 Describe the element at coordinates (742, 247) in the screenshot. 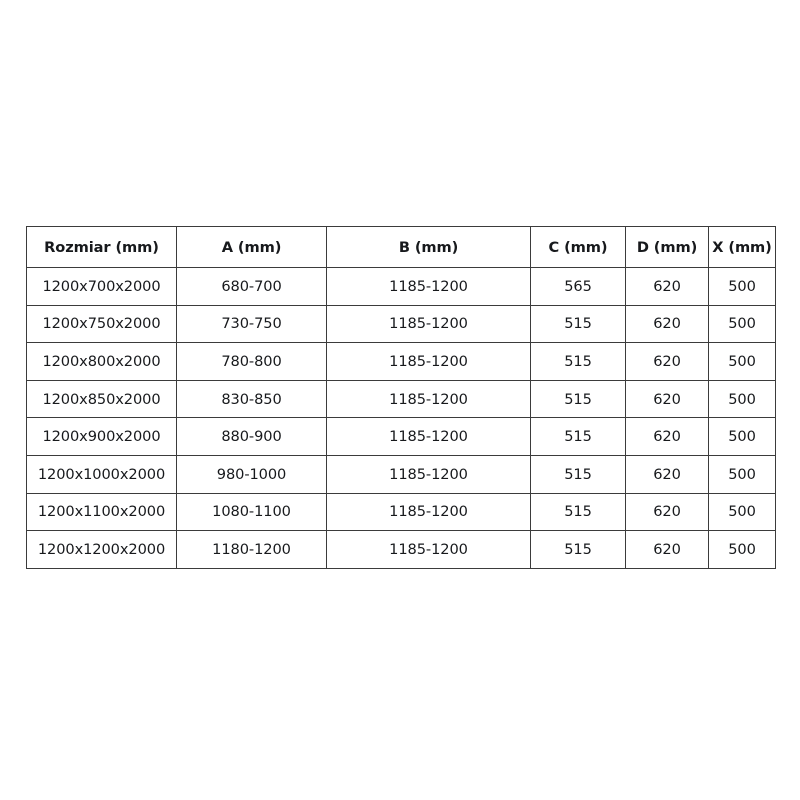

I see `column-header-x: X (mm)` at that location.